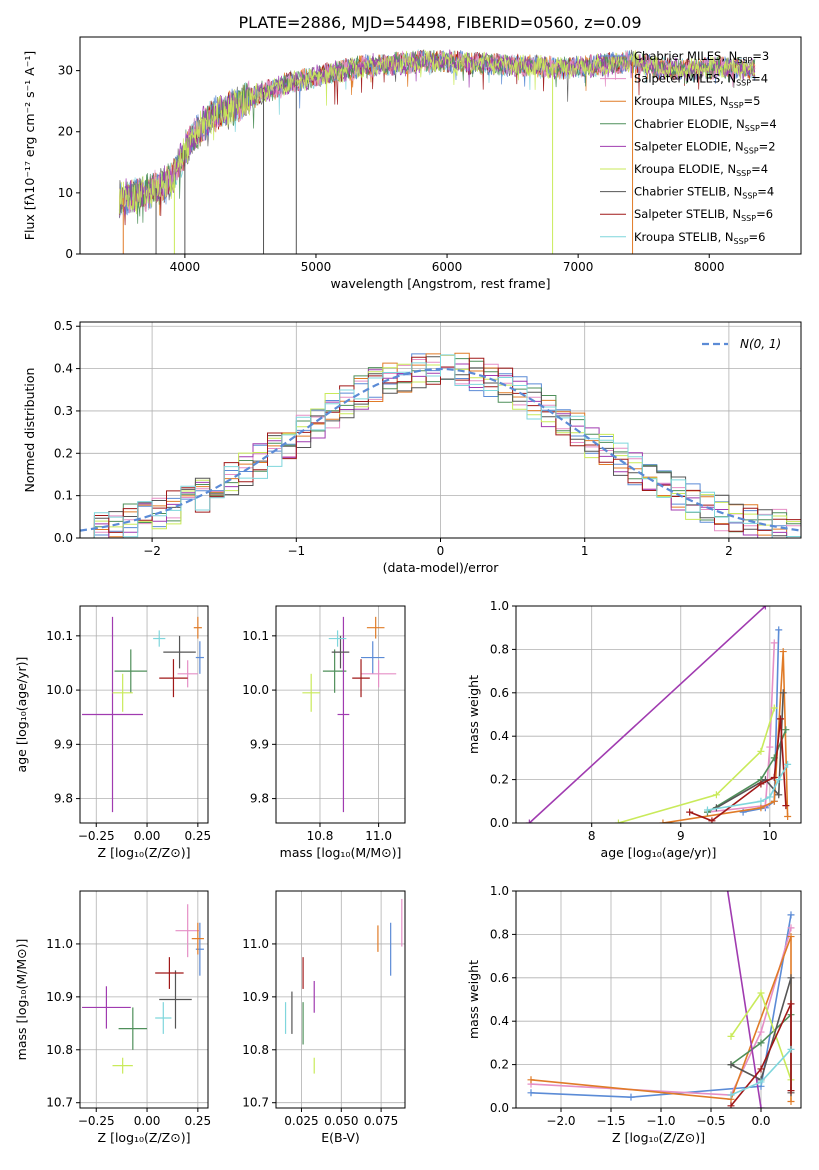 The height and width of the screenshot is (1170, 819). Describe the element at coordinates (259, 799) in the screenshot. I see `y-tick-label: 9.8` at that location.